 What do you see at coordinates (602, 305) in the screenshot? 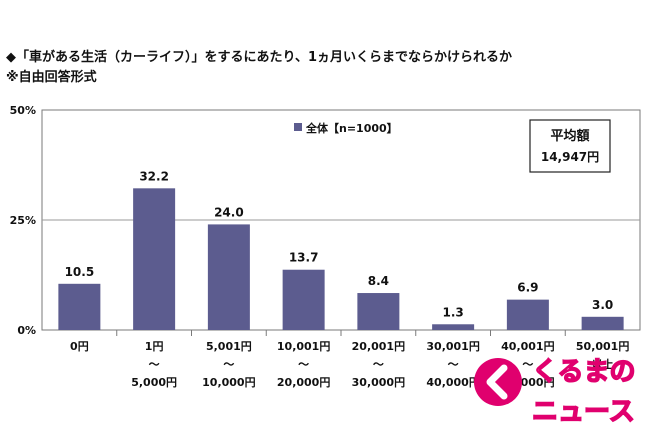
I see `bar-value-label: 3.0` at bounding box center [602, 305].